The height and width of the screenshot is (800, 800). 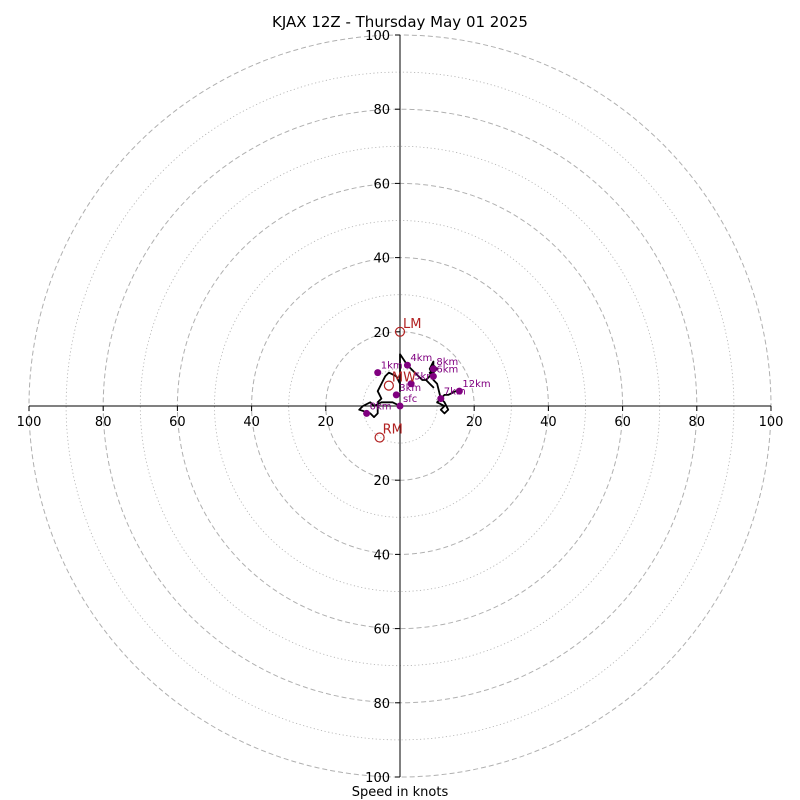 What do you see at coordinates (400, 792) in the screenshot?
I see `x-axis-label: Speed in knots` at bounding box center [400, 792].